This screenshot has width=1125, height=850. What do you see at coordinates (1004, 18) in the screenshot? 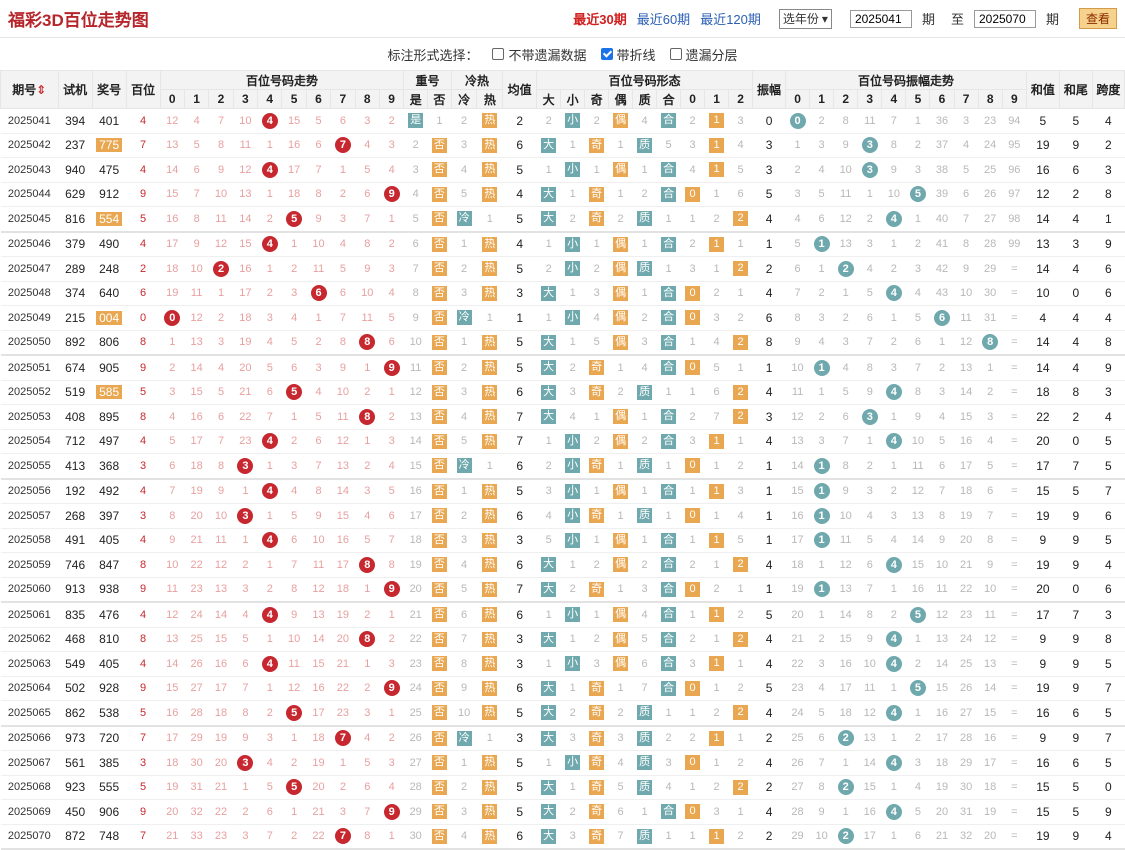
I see `to-period-input` at bounding box center [1004, 18].